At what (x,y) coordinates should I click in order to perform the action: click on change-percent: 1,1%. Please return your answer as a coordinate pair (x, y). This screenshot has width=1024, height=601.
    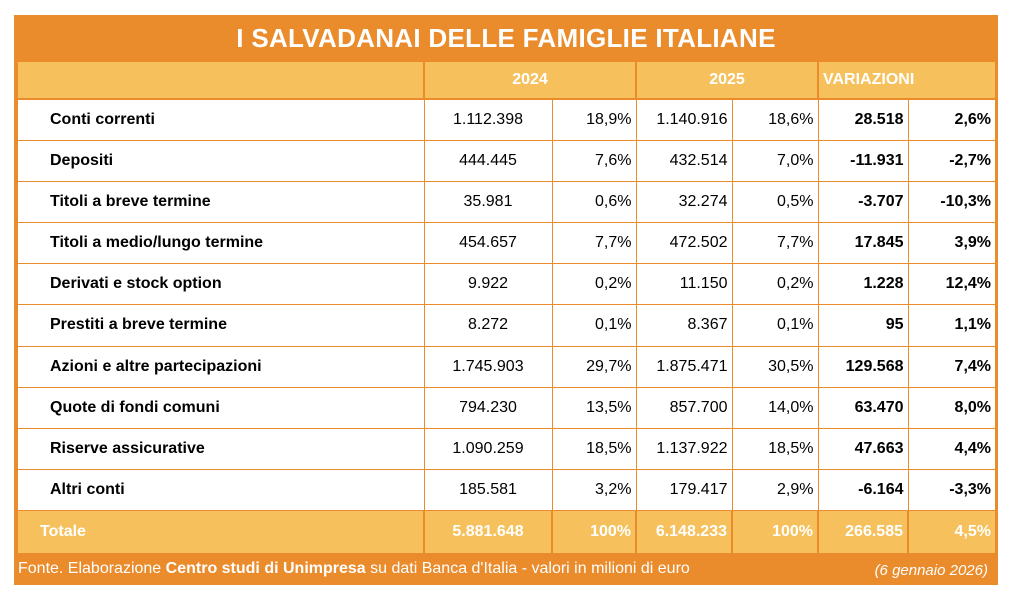
    Looking at the image, I should click on (952, 325).